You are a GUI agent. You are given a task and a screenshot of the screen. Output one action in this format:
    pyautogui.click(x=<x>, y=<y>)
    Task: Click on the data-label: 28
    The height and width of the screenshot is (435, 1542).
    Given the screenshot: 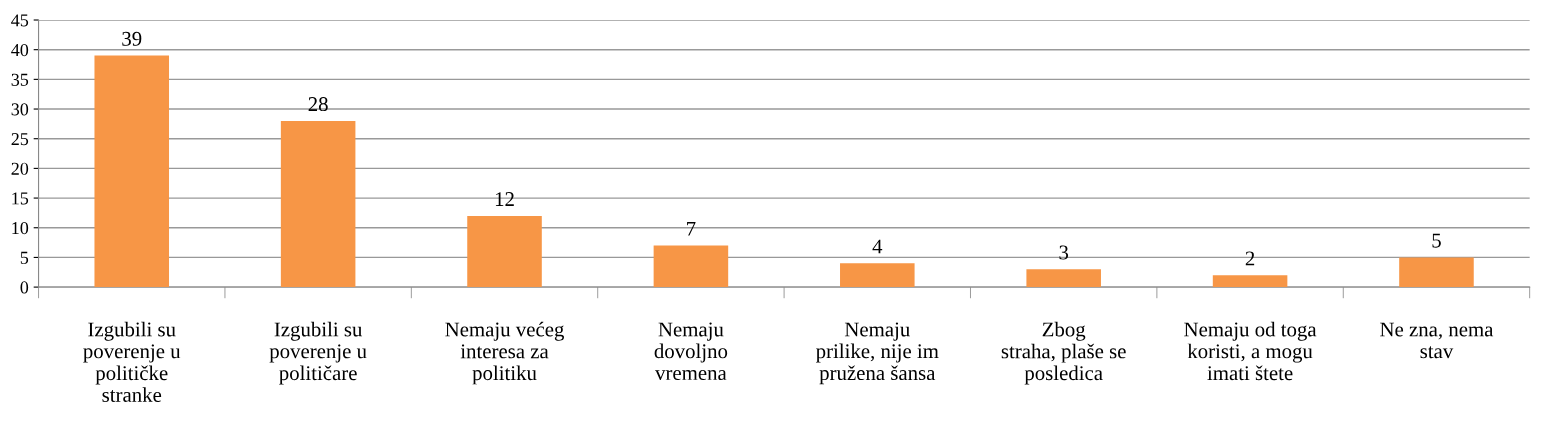 What is the action you would take?
    pyautogui.click(x=318, y=104)
    